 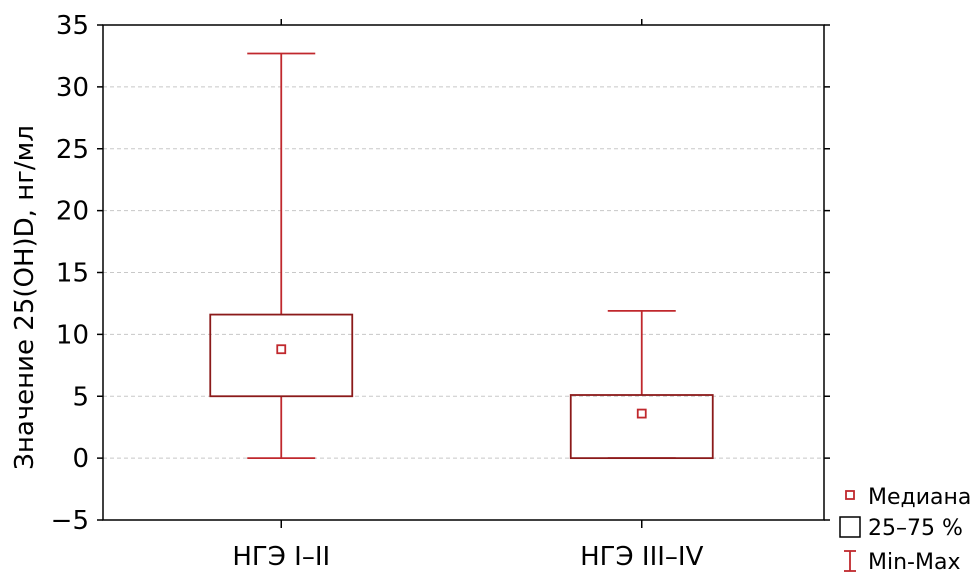 I want to click on x-category-label: НГЭ III–IV, so click(x=641, y=557).